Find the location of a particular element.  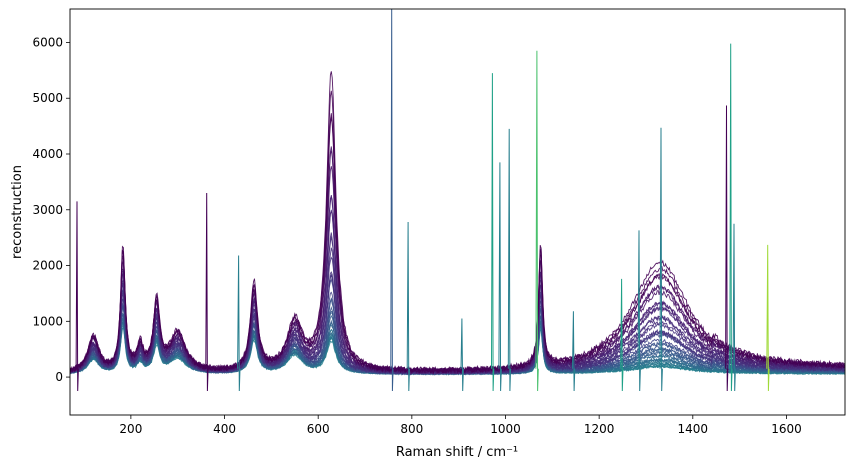

x-tick-label: 1000 is located at coordinates (505, 429).